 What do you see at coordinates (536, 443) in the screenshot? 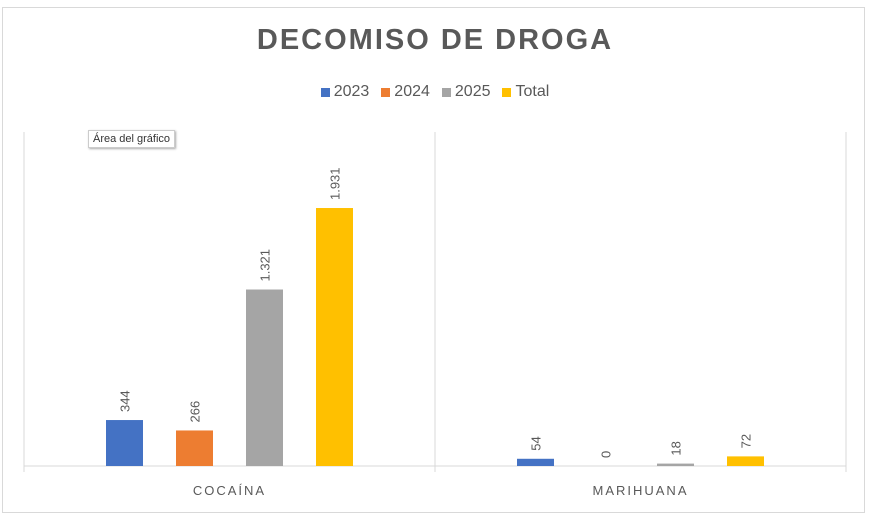
I see `data-label: 54` at bounding box center [536, 443].